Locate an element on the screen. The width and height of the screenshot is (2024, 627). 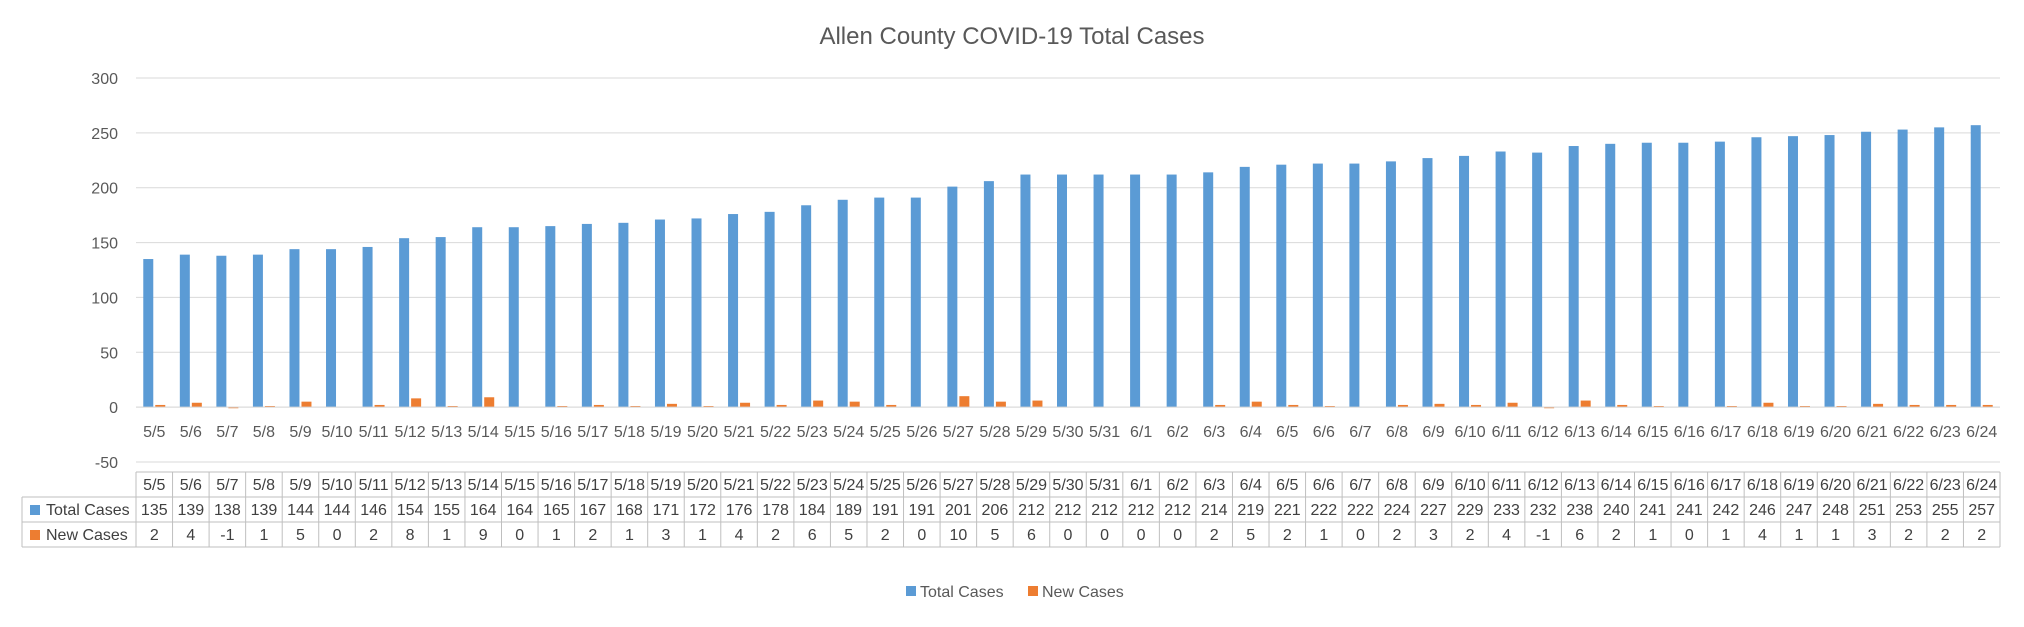
legend: Total Cases New Cases is located at coordinates (1015, 592).